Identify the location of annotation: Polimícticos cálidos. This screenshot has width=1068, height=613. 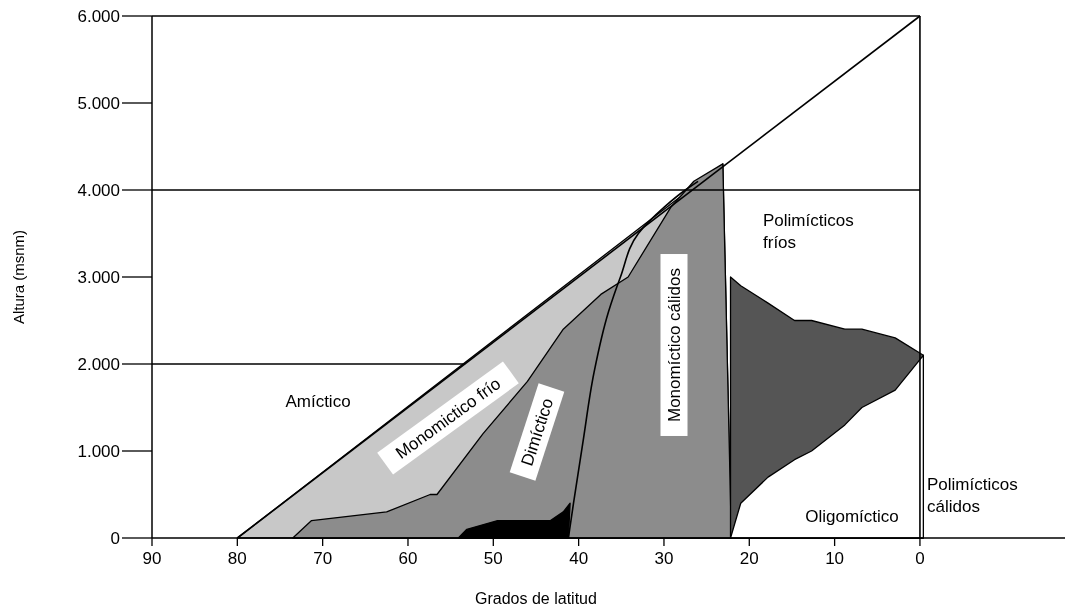
(972, 496).